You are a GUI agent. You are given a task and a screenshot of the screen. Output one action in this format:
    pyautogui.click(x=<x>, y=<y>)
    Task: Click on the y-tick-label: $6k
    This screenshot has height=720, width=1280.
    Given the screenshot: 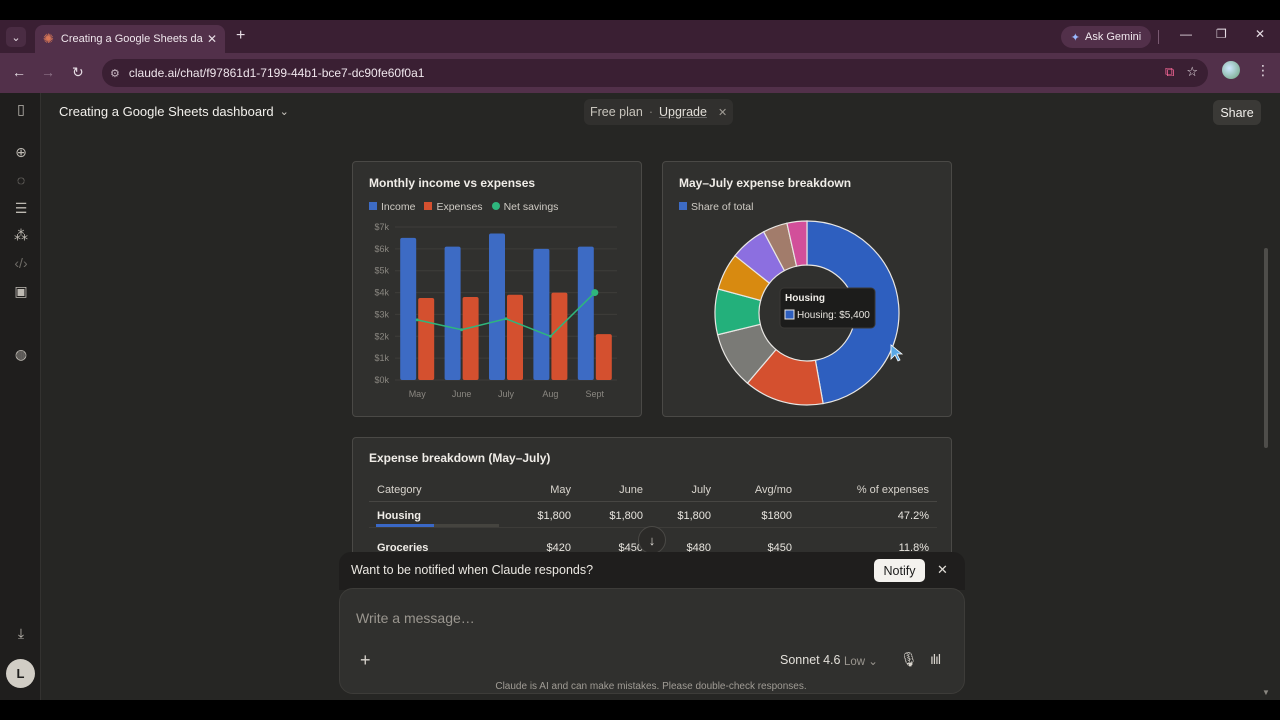 What is the action you would take?
    pyautogui.click(x=381, y=249)
    